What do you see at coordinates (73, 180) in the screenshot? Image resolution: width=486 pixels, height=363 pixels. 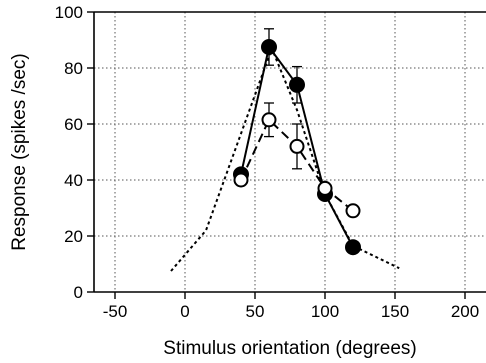 I see `y-tick-label: 40` at bounding box center [73, 180].